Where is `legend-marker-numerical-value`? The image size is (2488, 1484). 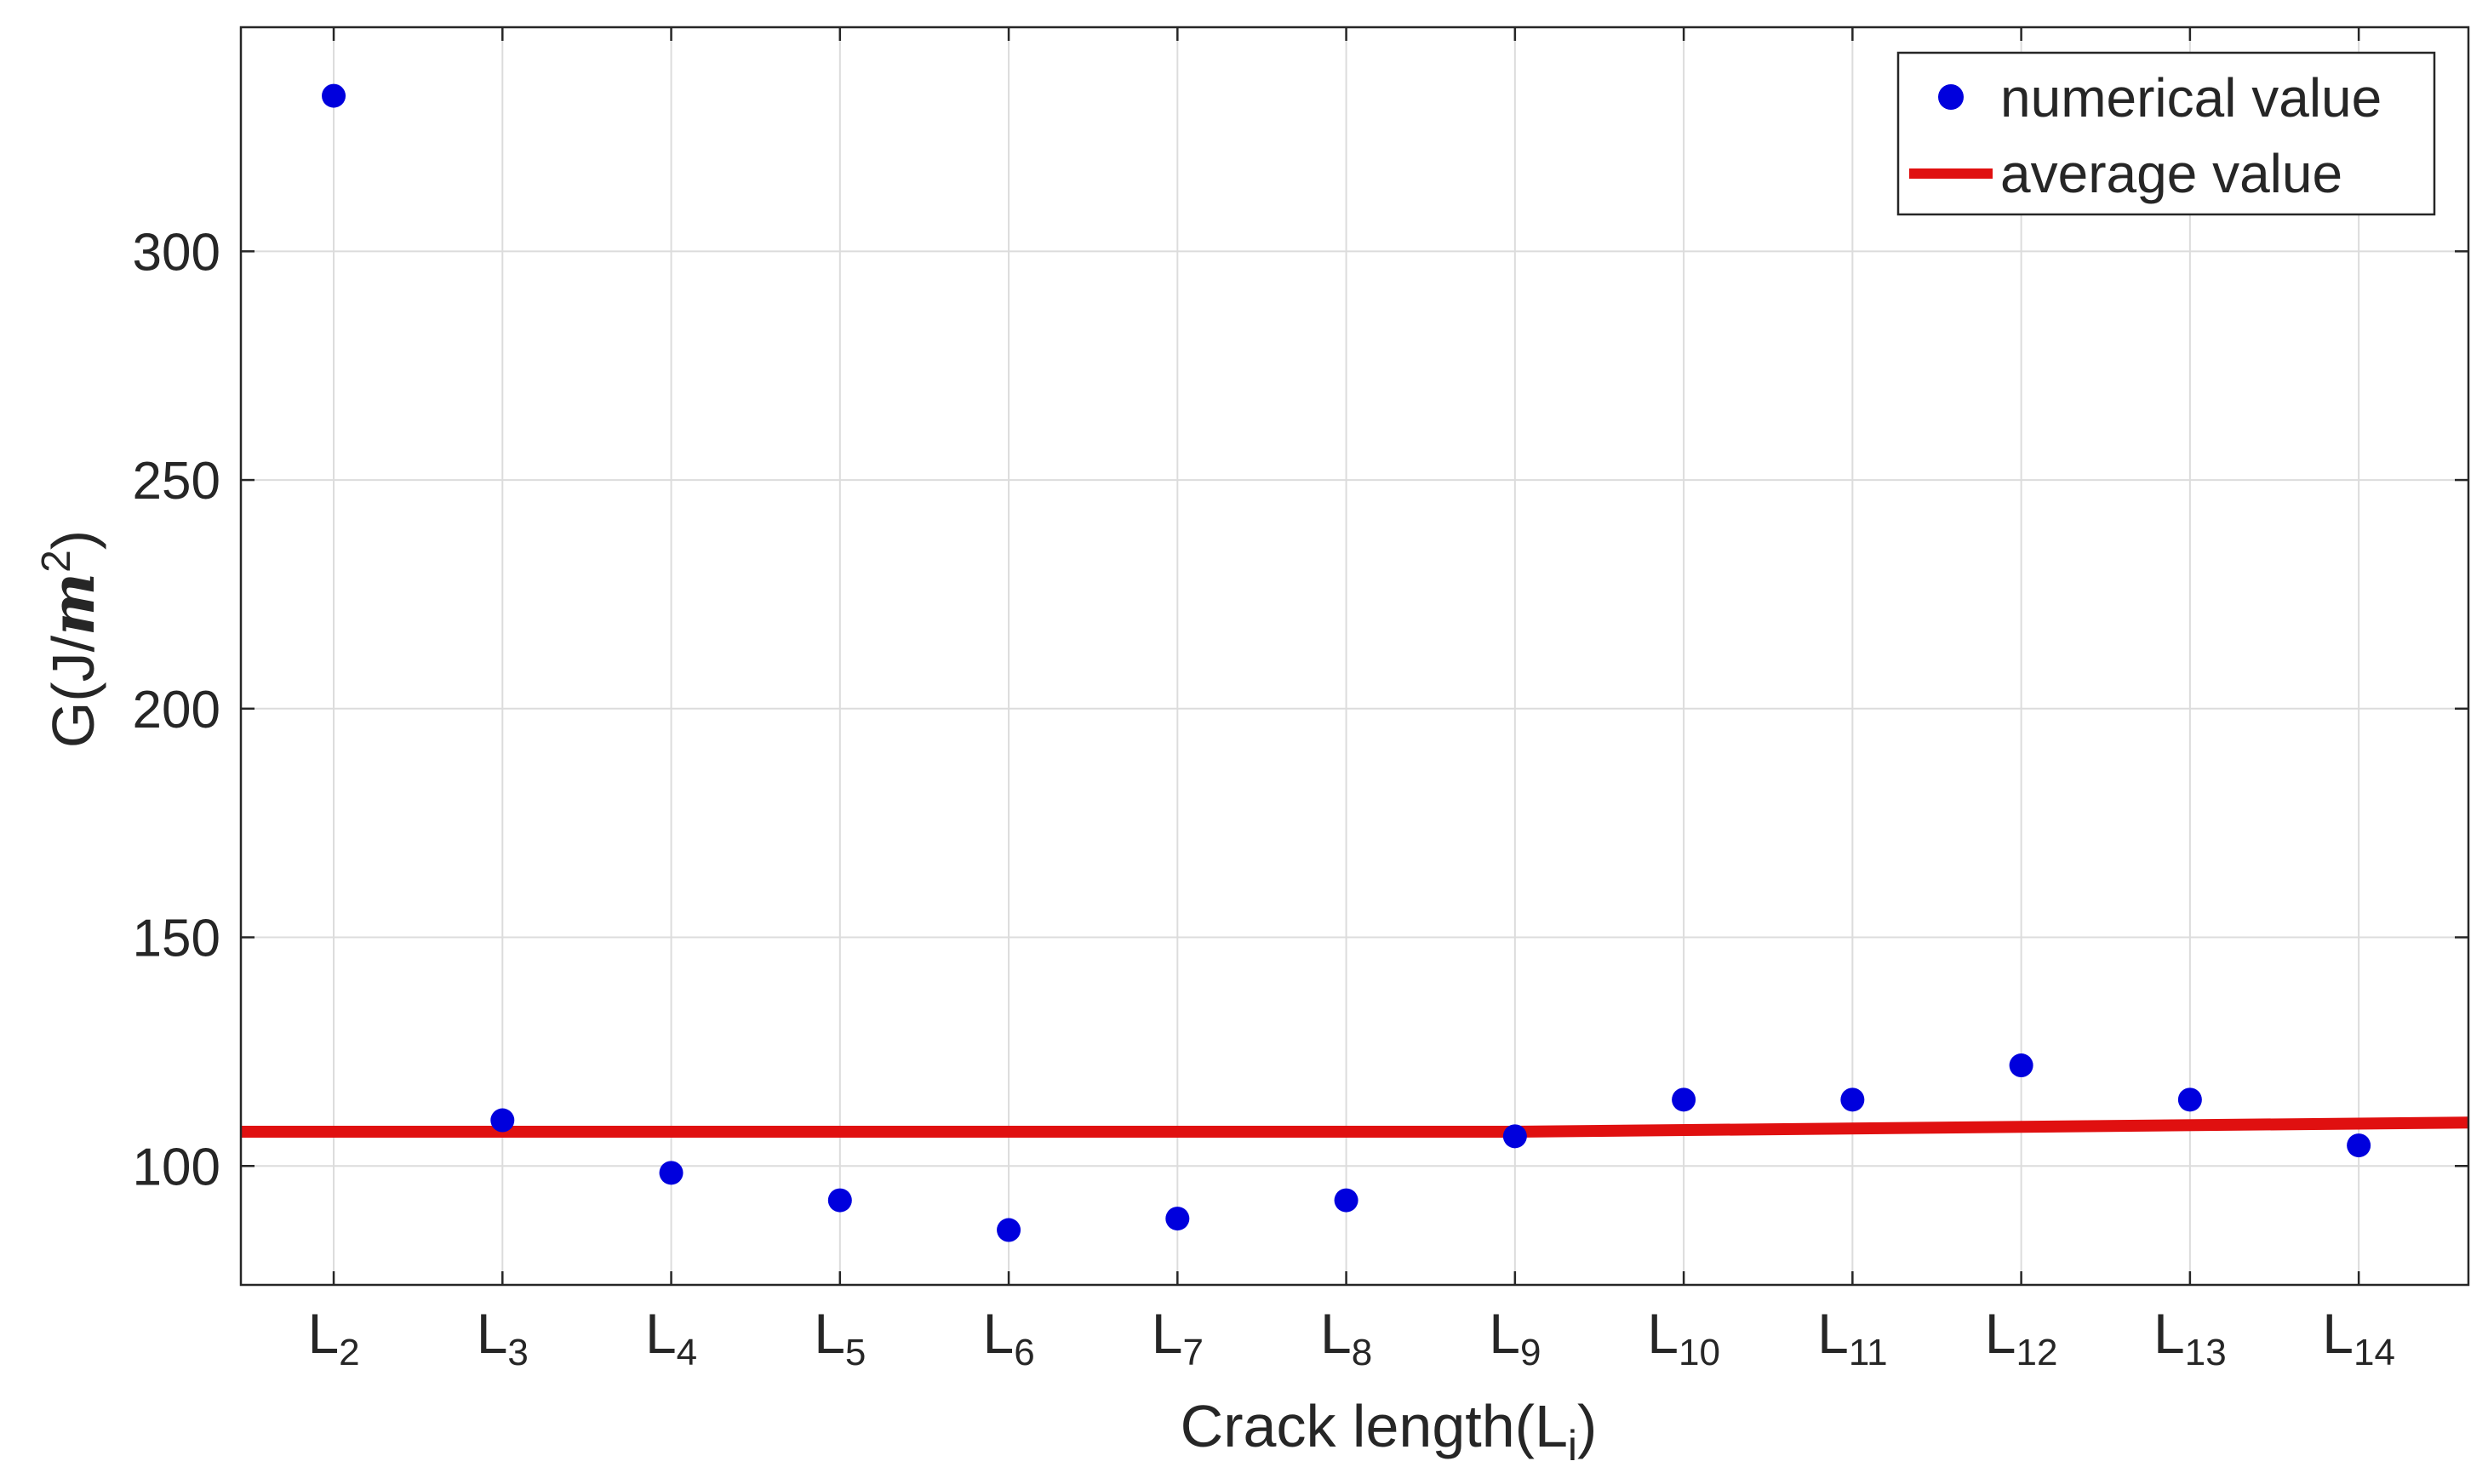 legend-marker-numerical-value is located at coordinates (1951, 97).